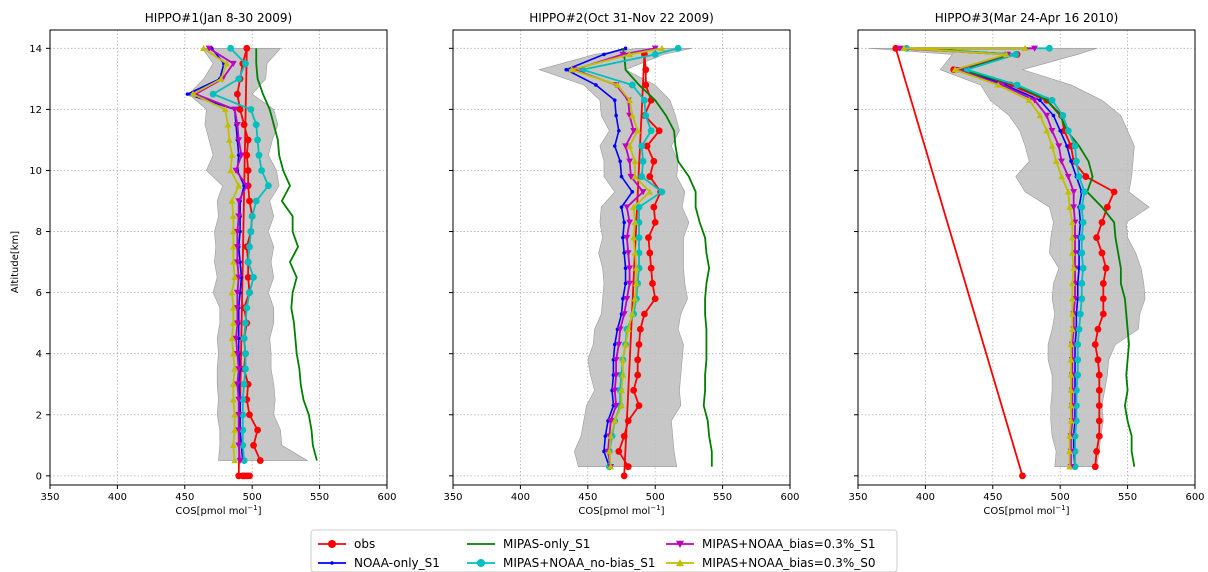 The width and height of the screenshot is (1208, 572). Describe the element at coordinates (857, 497) in the screenshot. I see `x-tick-label: 350` at that location.